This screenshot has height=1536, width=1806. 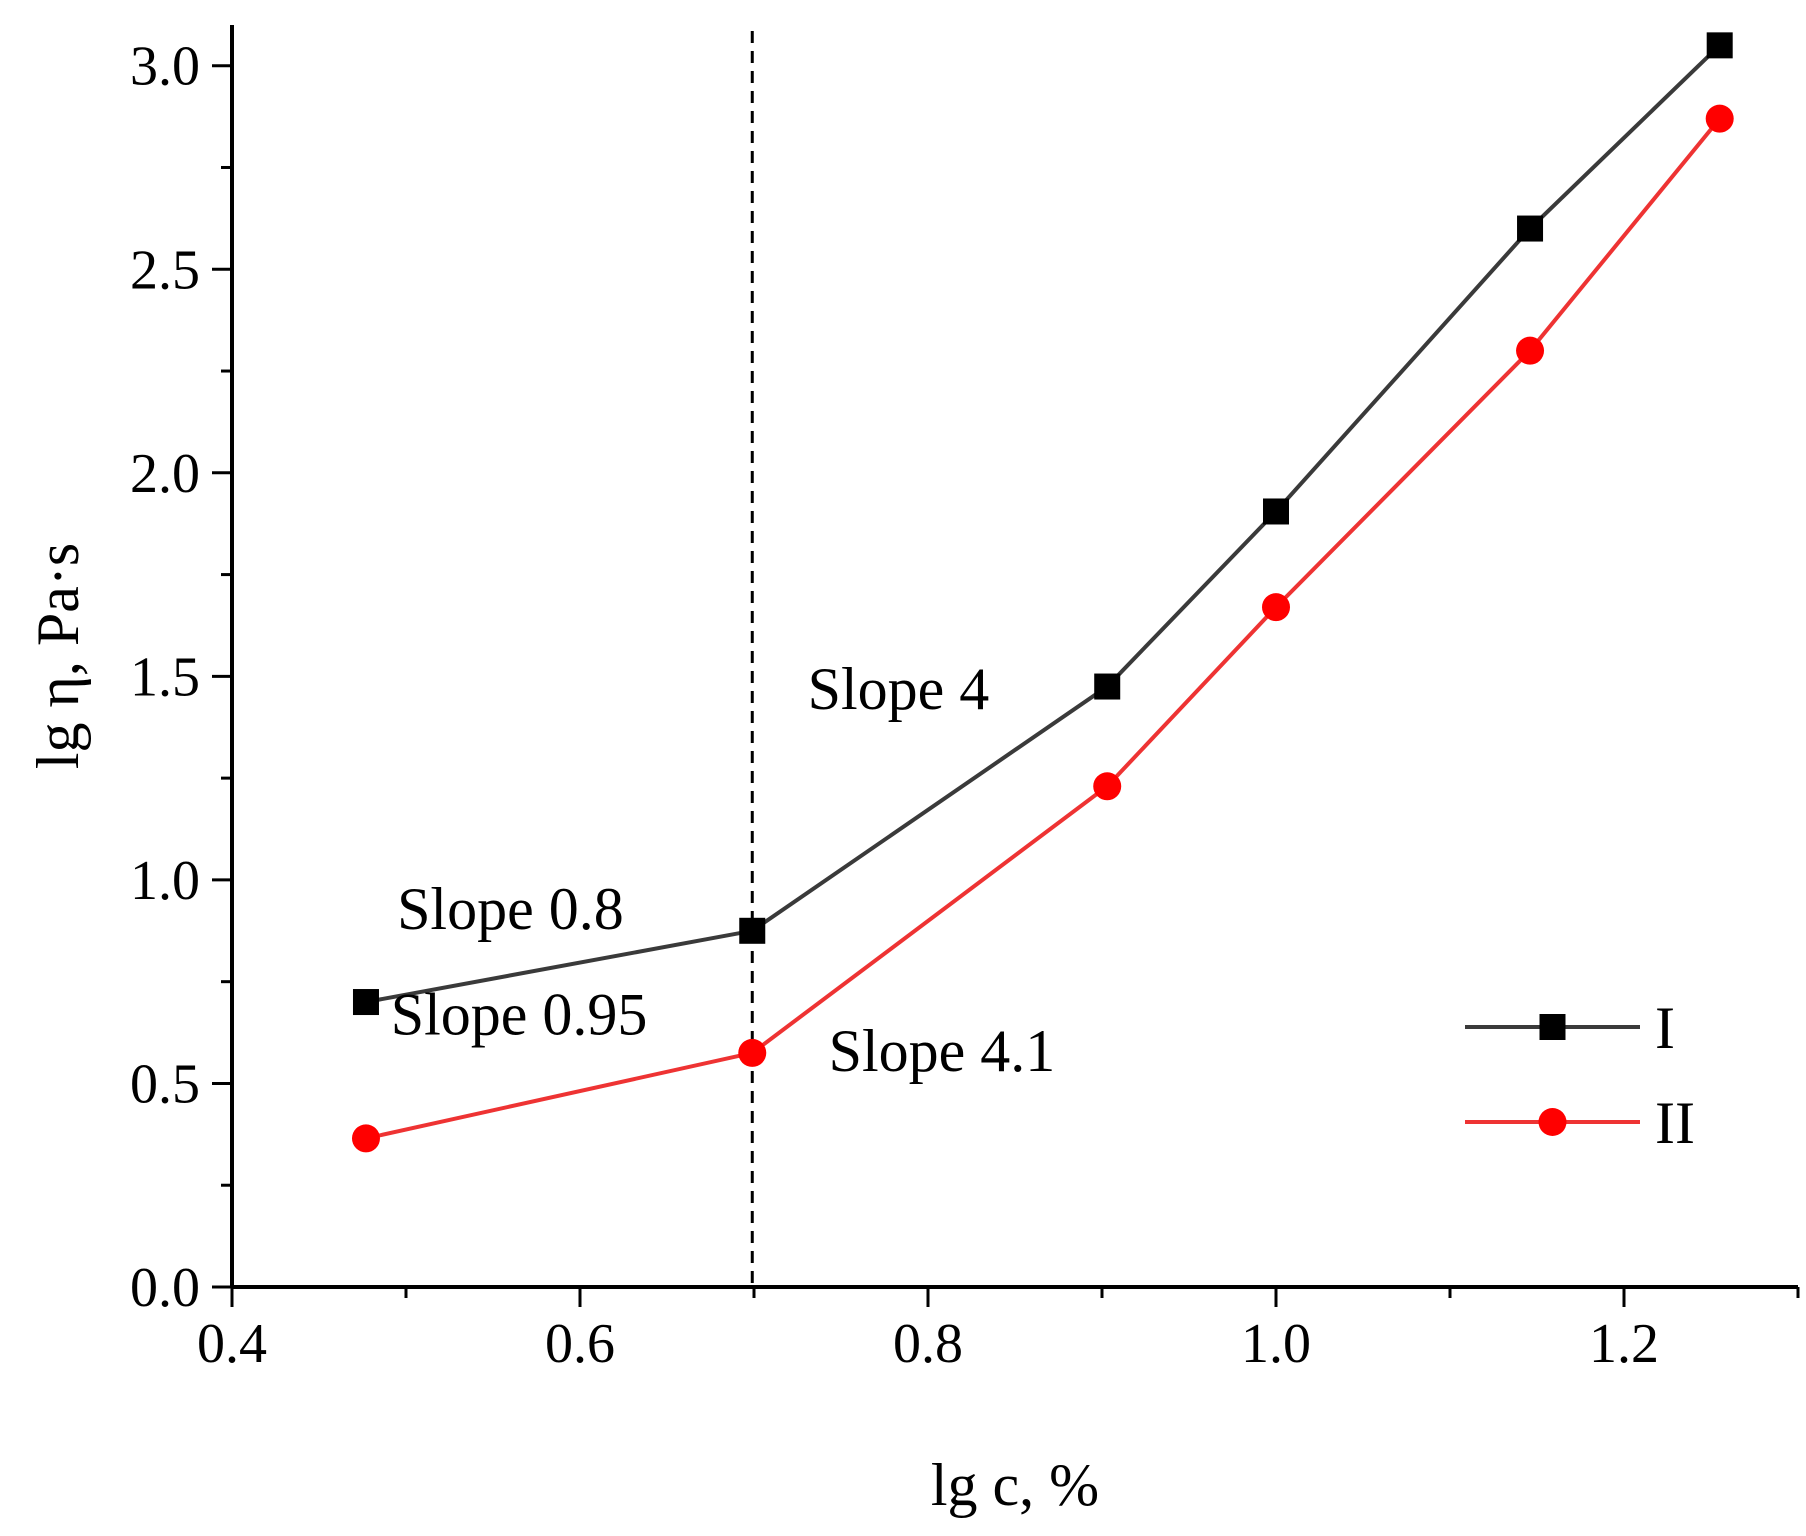 I want to click on legend-label: I, so click(x=1665, y=1028).